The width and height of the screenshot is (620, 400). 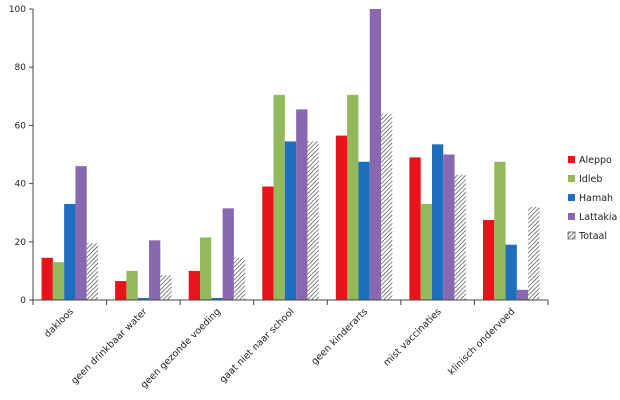 I want to click on x-category-label: geen gezonde voeding, so click(x=181, y=348).